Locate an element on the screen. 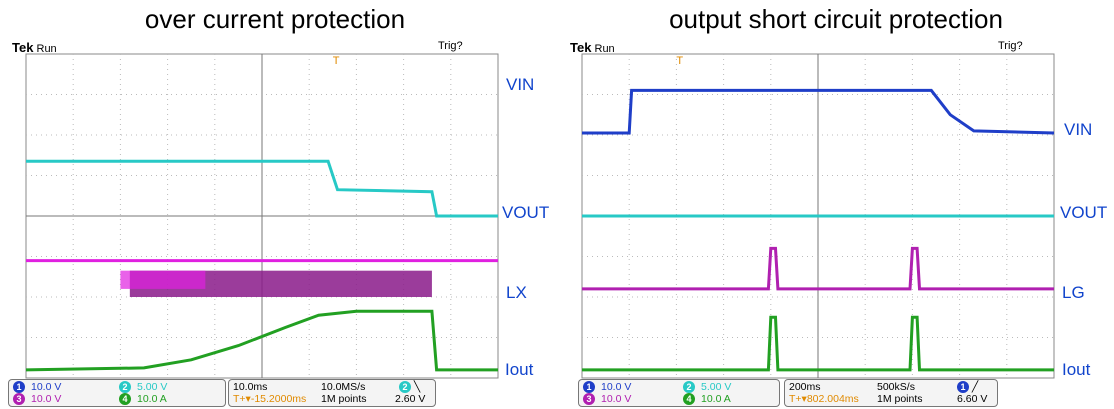  trigger-position: T+▾802.004ms is located at coordinates (824, 399).